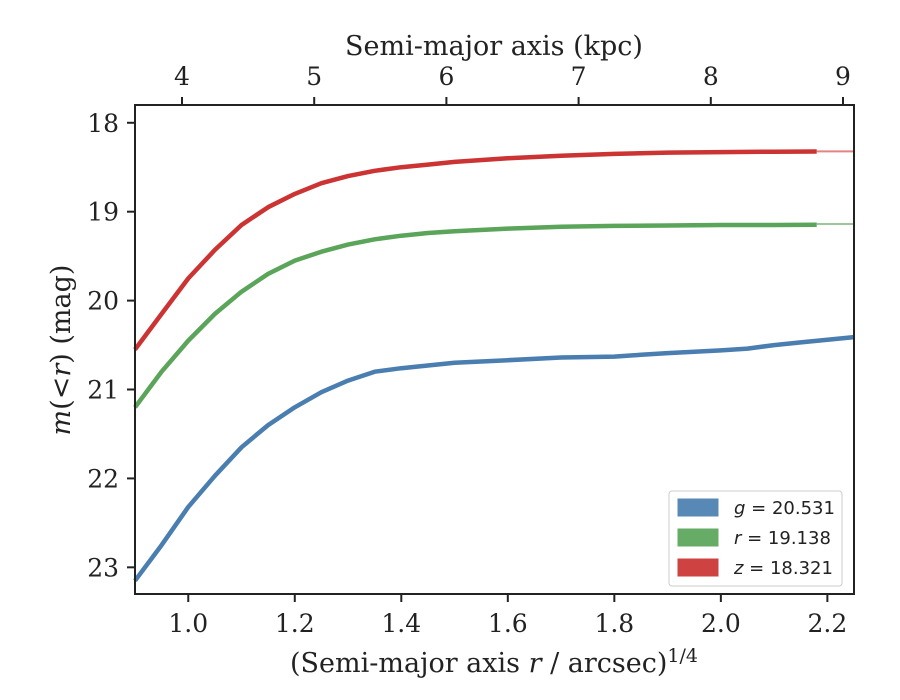 The width and height of the screenshot is (900, 700). I want to click on top-tick-label: 7, so click(579, 76).